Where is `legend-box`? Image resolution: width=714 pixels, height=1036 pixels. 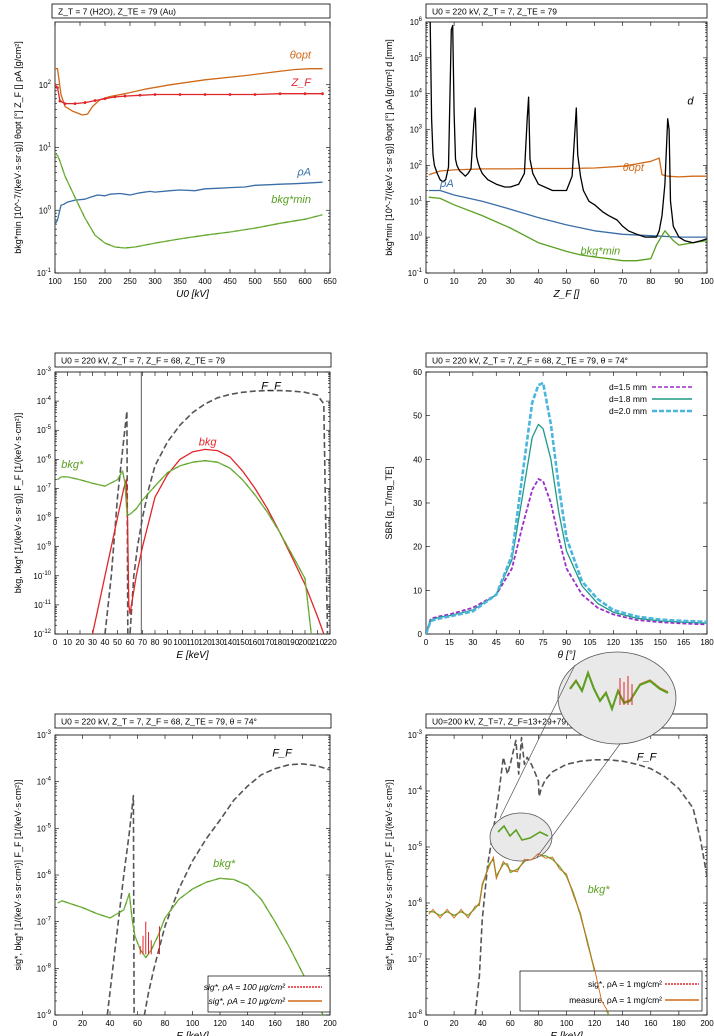 legend-box is located at coordinates (269, 994).